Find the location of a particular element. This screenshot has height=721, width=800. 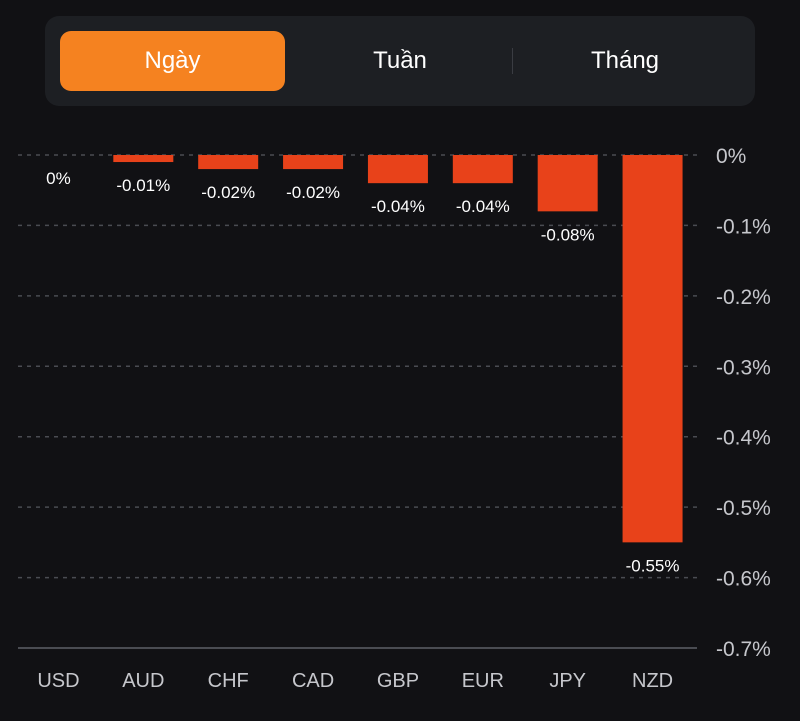

data-label-chf: -0.02% is located at coordinates (228, 192).